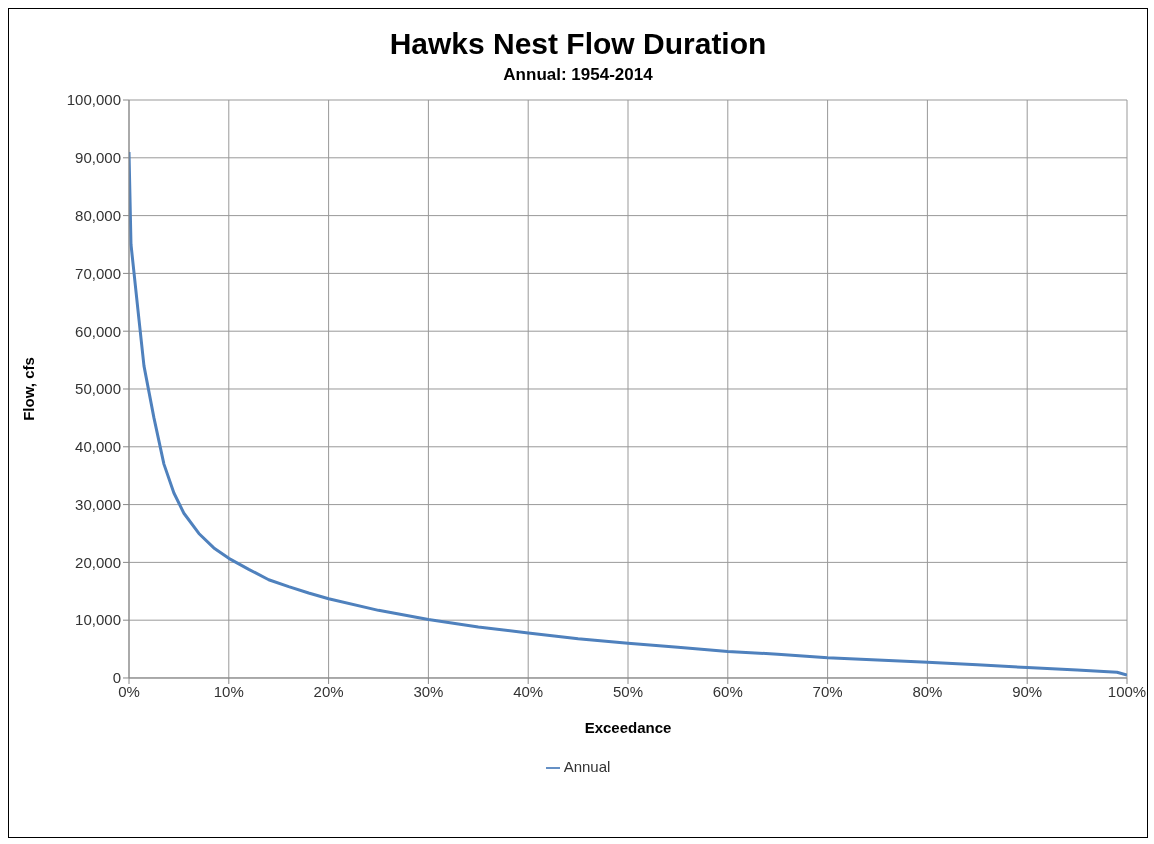 This screenshot has width=1154, height=844. What do you see at coordinates (98, 389) in the screenshot?
I see `y-tick-label: 50,000` at bounding box center [98, 389].